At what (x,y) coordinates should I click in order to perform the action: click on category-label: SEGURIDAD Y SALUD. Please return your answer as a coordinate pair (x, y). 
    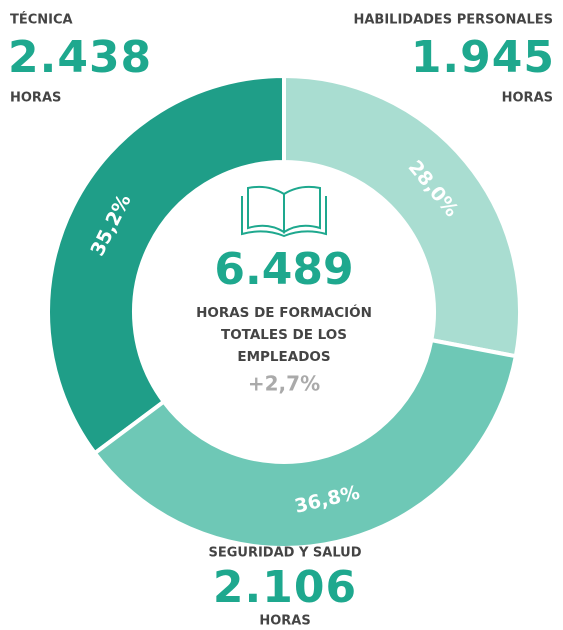
    Looking at the image, I should click on (284, 553).